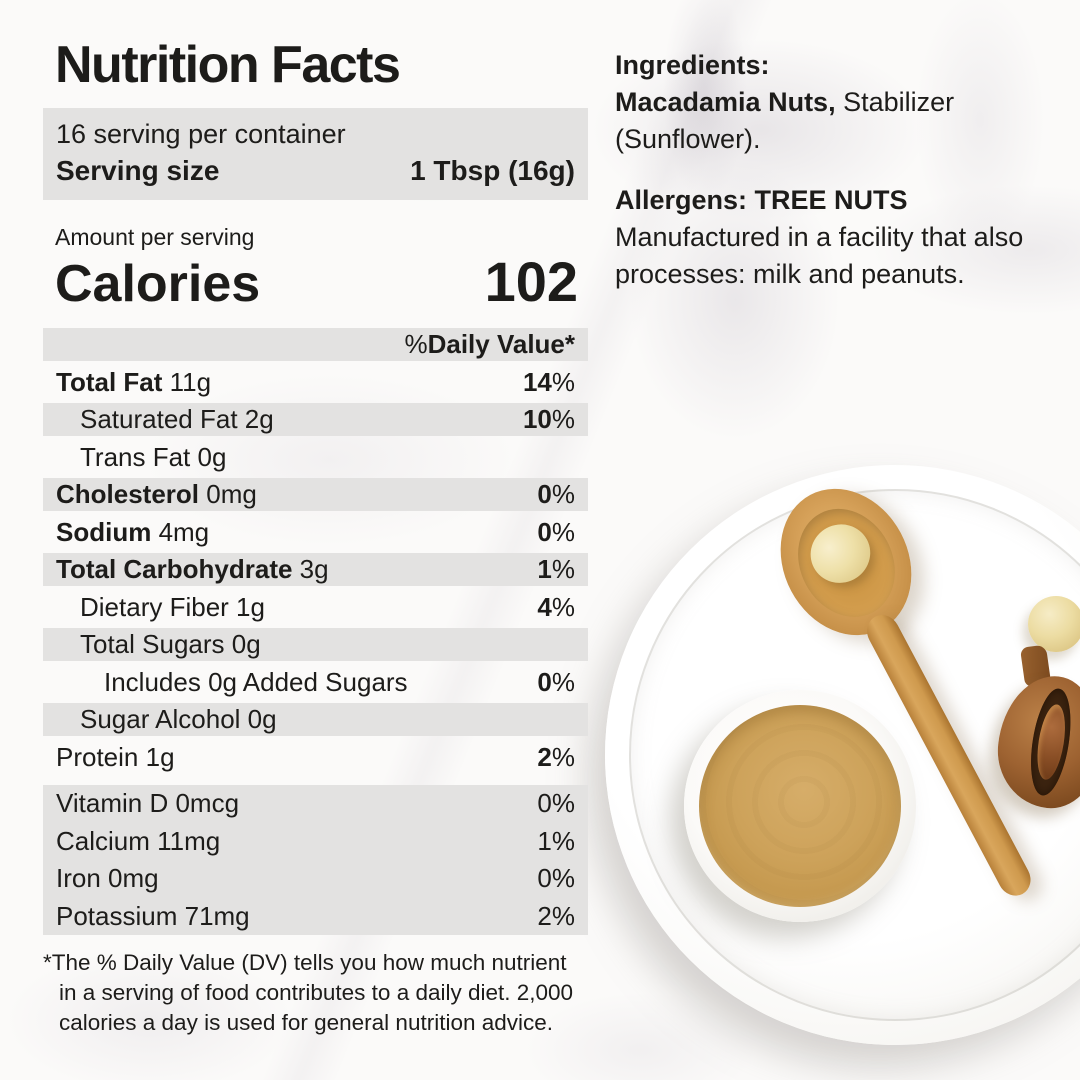 This screenshot has width=1080, height=1080. What do you see at coordinates (315, 878) in the screenshot?
I see `micronutrient-row-iron: Iron 0mg 0%` at bounding box center [315, 878].